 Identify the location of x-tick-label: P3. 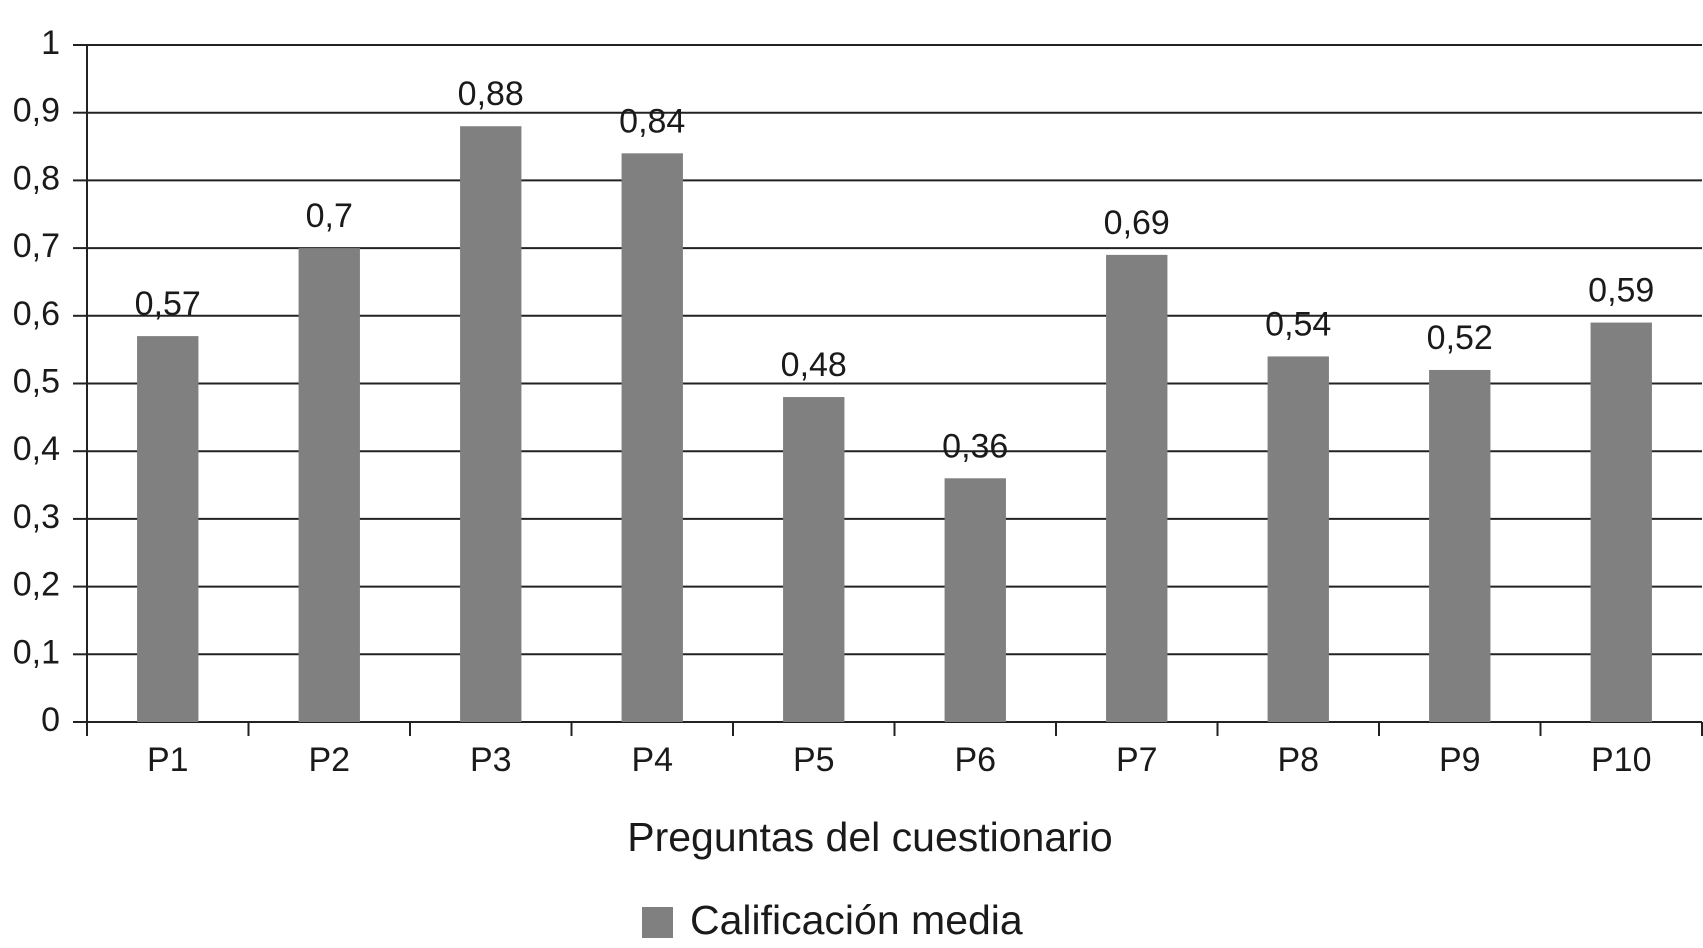
(491, 760).